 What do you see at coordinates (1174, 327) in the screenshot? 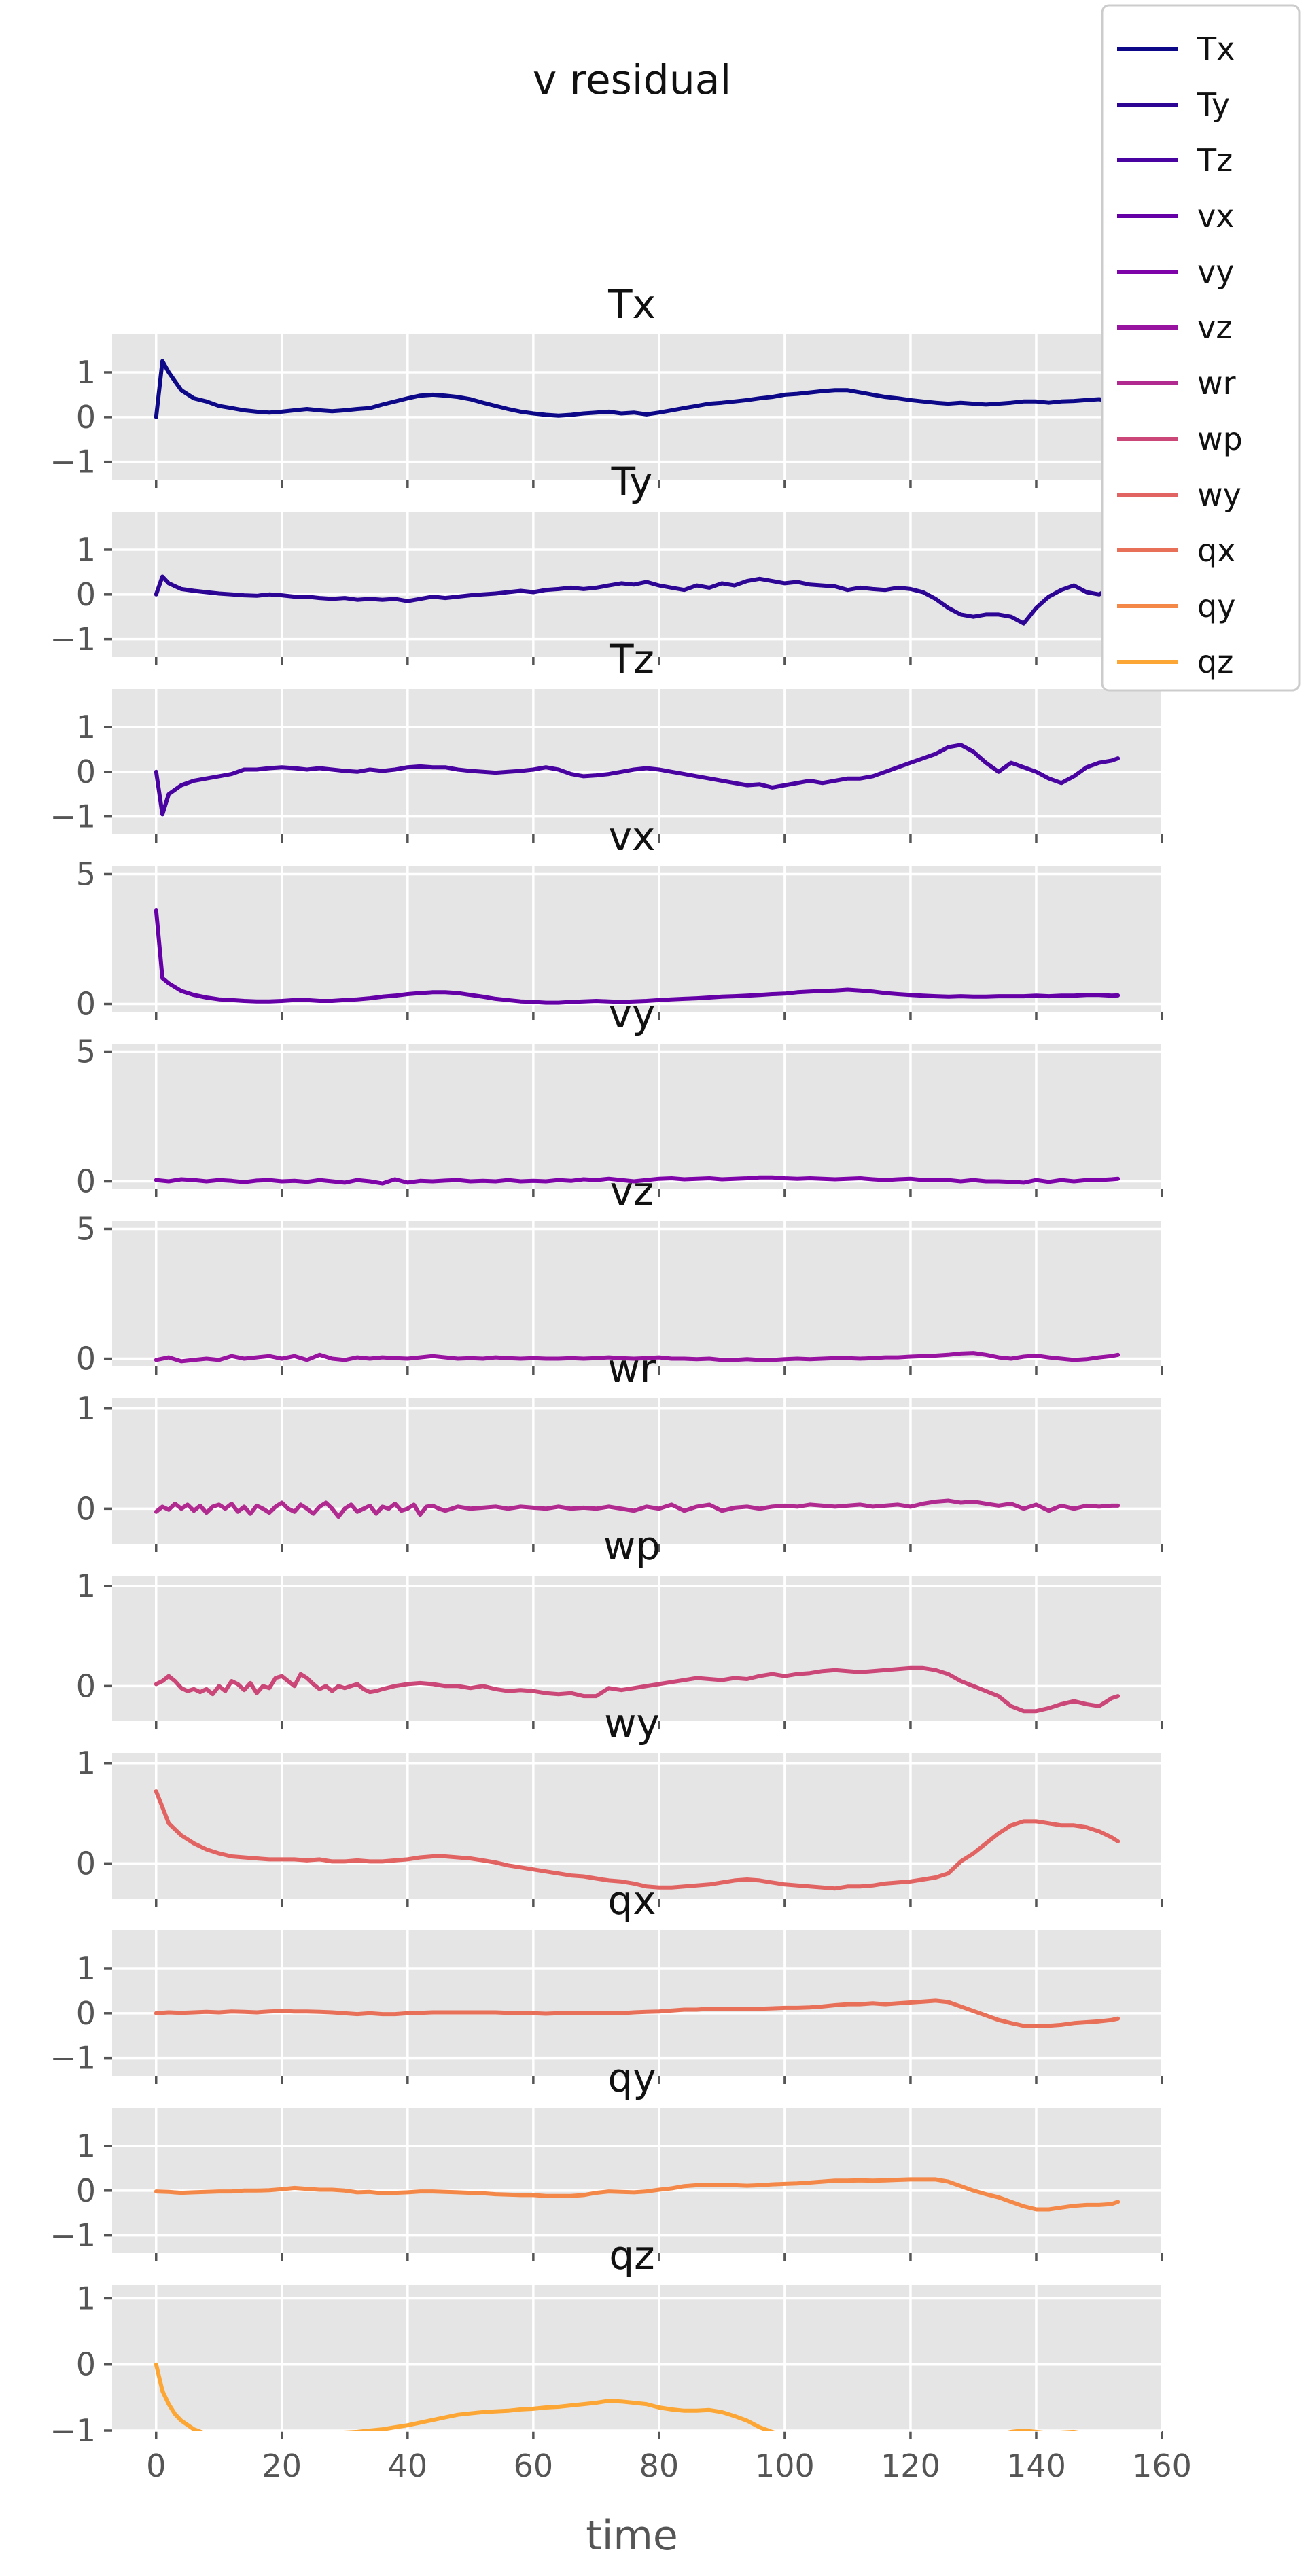
I see `legend-item: vz` at bounding box center [1174, 327].